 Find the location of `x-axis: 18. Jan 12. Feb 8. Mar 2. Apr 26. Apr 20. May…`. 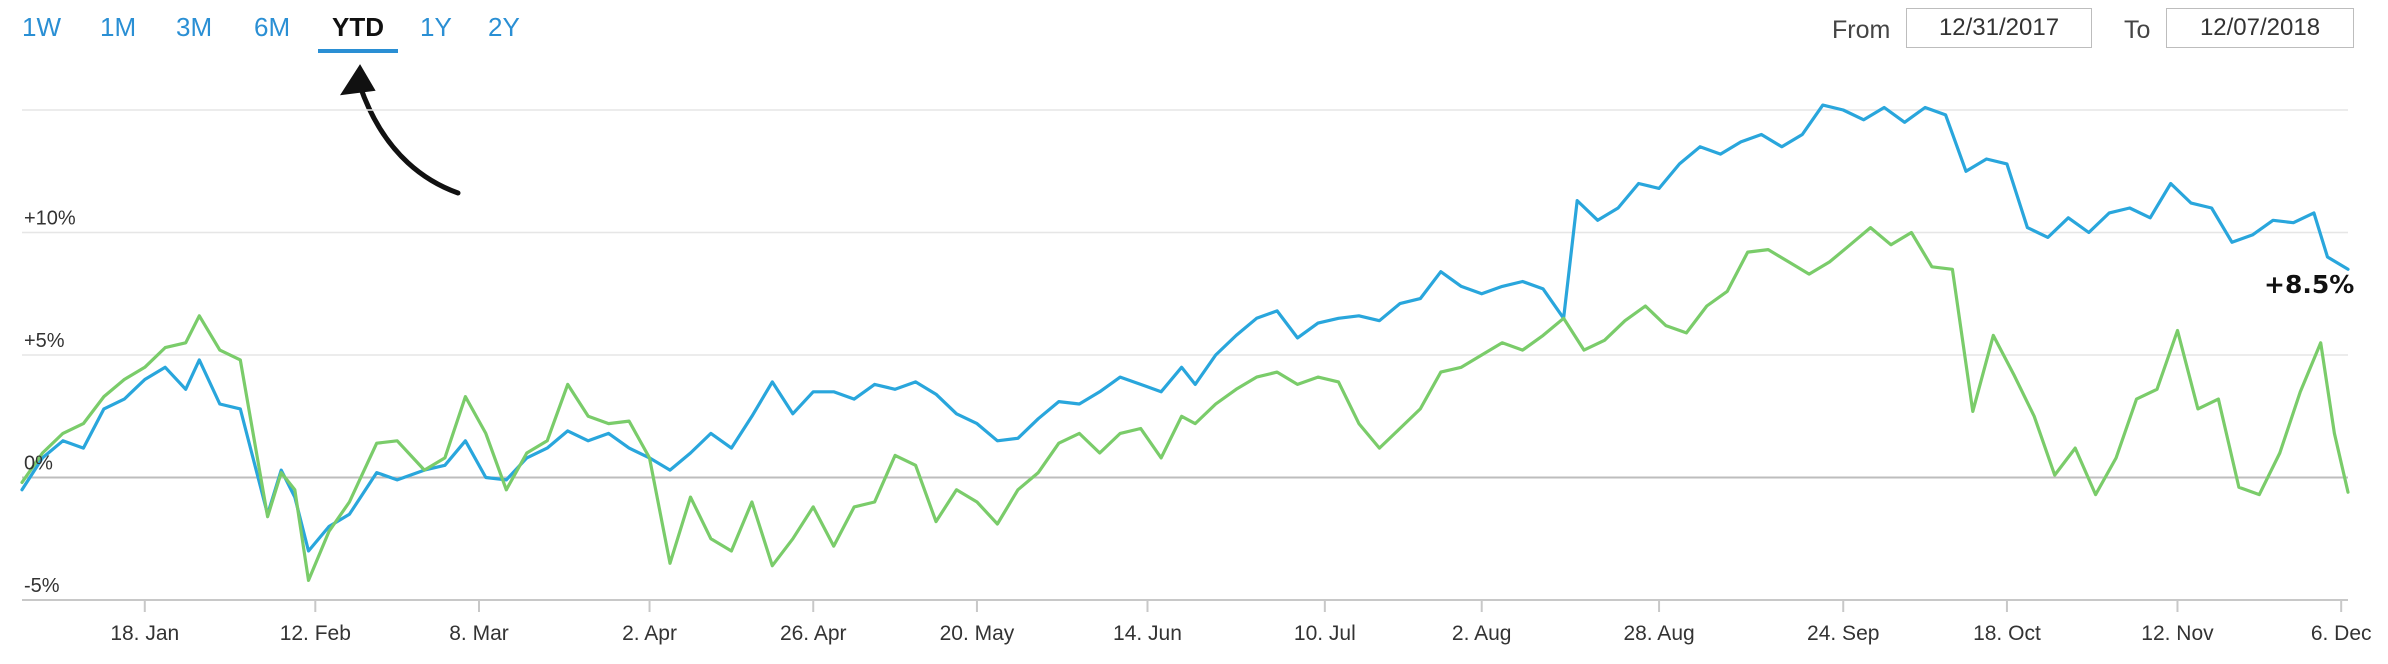

x-axis: 18. Jan 12. Feb 8. Mar 2. Apr 26. Apr 20. May… is located at coordinates (1197, 622).